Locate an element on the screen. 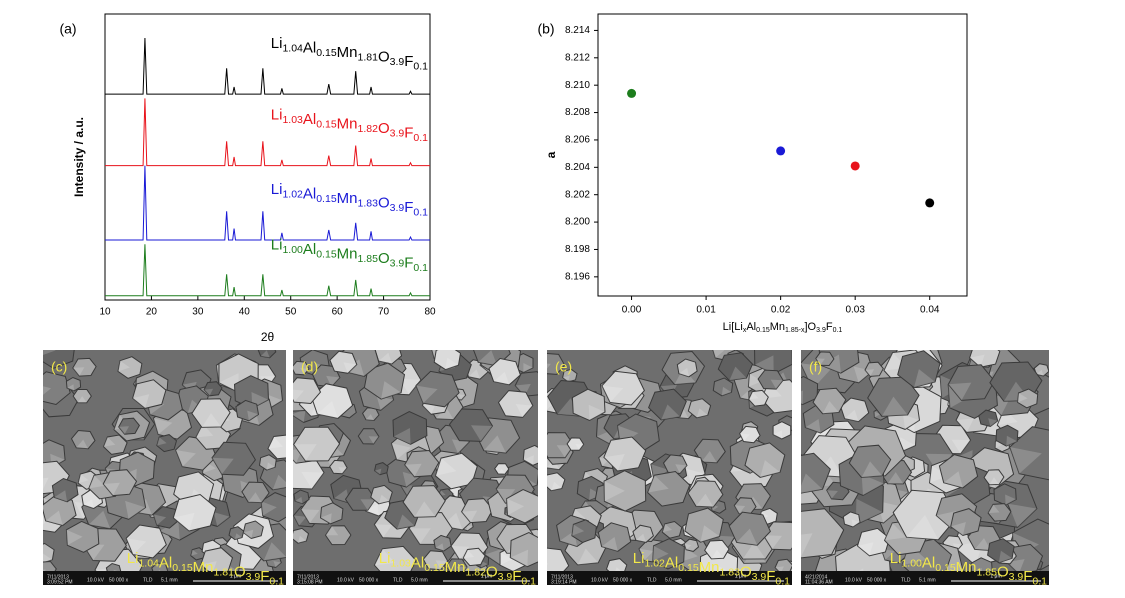 Image resolution: width=1125 pixels, height=598 pixels. x-axis-label-part: 1.85-x is located at coordinates (795, 330).